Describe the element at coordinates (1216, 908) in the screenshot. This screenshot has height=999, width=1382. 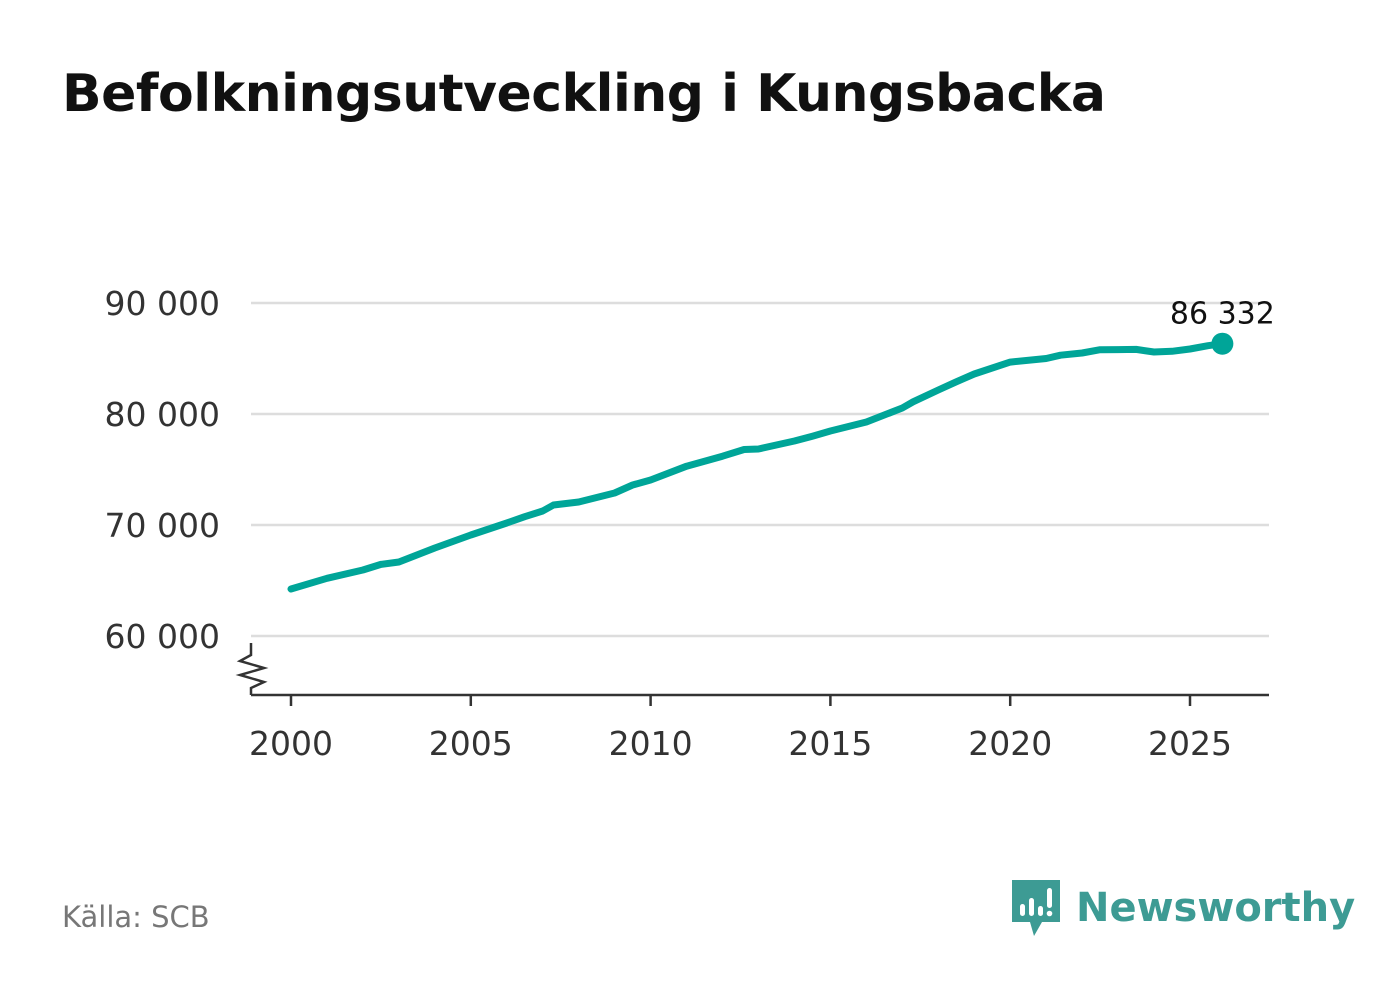
I see `brand-name: Newsworthy` at that location.